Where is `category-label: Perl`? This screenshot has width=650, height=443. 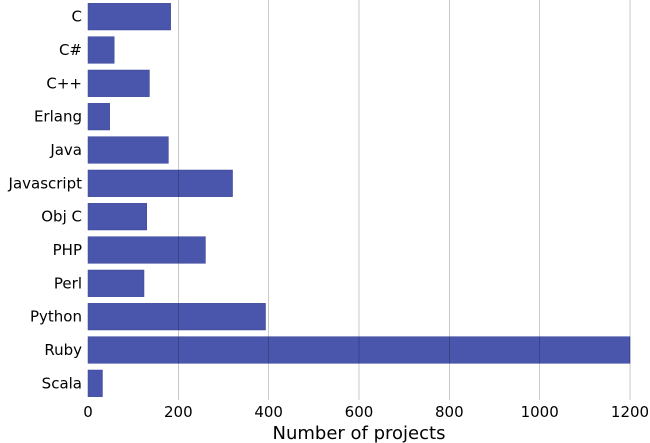
category-label: Perl is located at coordinates (68, 283).